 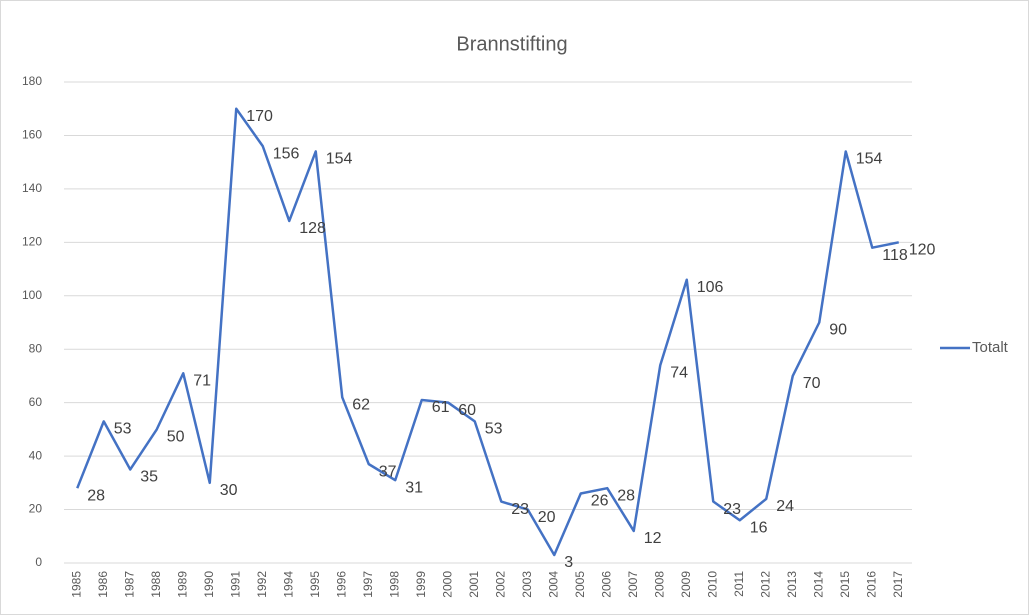 What do you see at coordinates (600, 501) in the screenshot?
I see `data-label: 26` at bounding box center [600, 501].